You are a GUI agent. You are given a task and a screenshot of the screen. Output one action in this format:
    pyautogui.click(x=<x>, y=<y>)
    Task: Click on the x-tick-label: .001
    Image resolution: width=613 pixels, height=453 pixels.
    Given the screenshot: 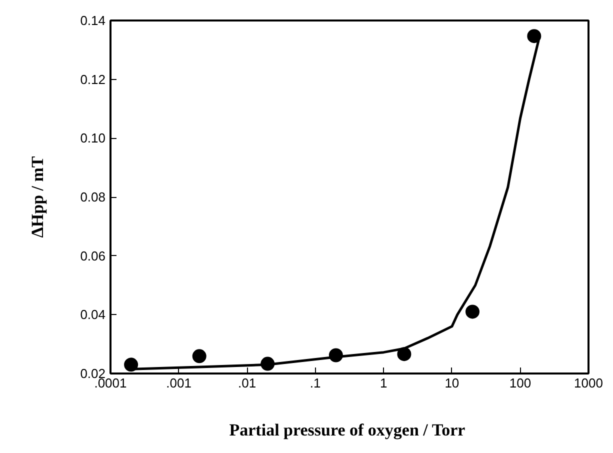 What is the action you would take?
    pyautogui.click(x=179, y=383)
    